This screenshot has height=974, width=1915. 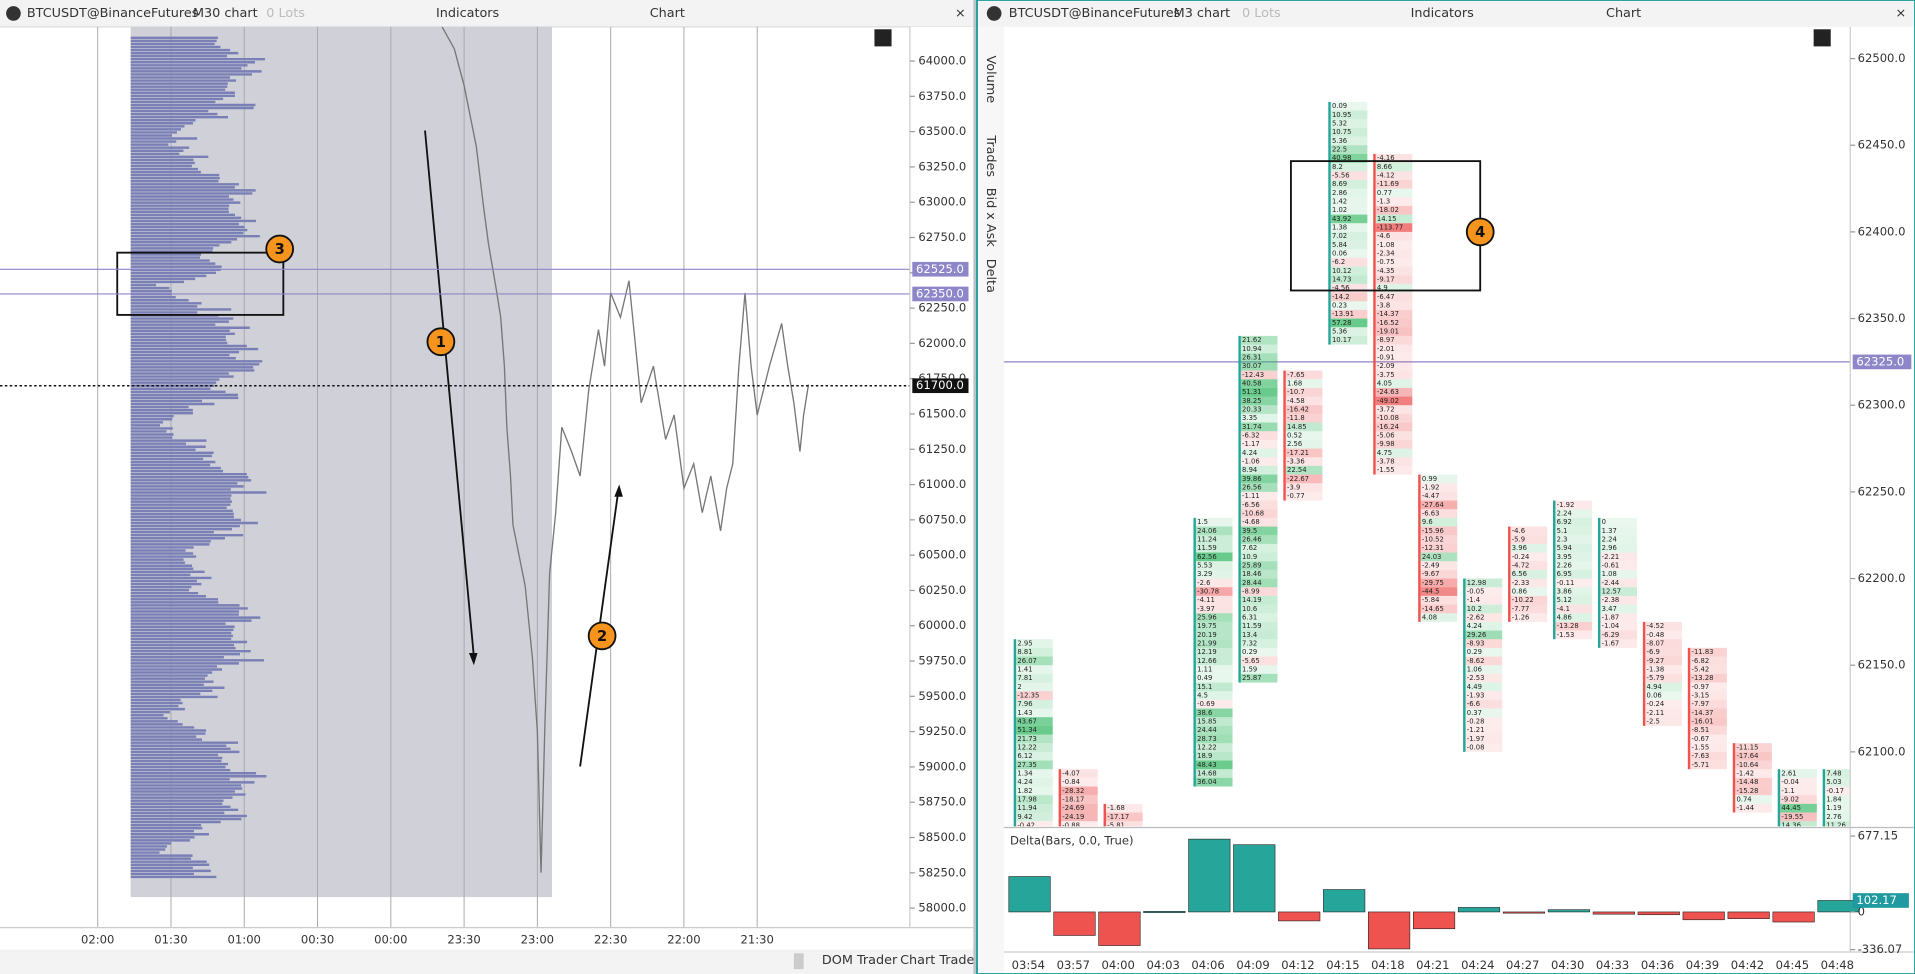 What do you see at coordinates (860, 960) in the screenshot?
I see `dom-trader-tab: DOM Trader` at bounding box center [860, 960].